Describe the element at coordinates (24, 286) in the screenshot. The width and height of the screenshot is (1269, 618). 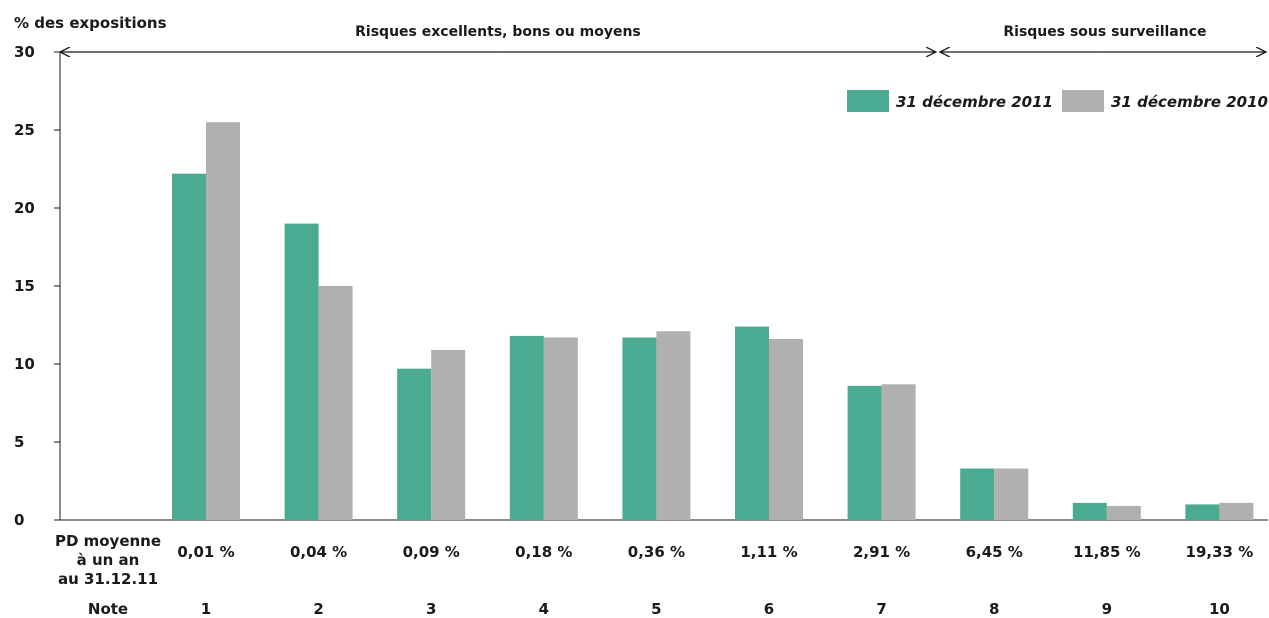
I see `y-tick-label: 15` at that location.